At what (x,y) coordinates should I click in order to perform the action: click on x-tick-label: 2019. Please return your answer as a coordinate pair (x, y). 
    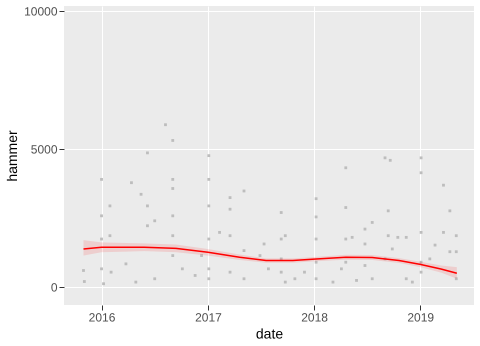
    Looking at the image, I should click on (420, 317).